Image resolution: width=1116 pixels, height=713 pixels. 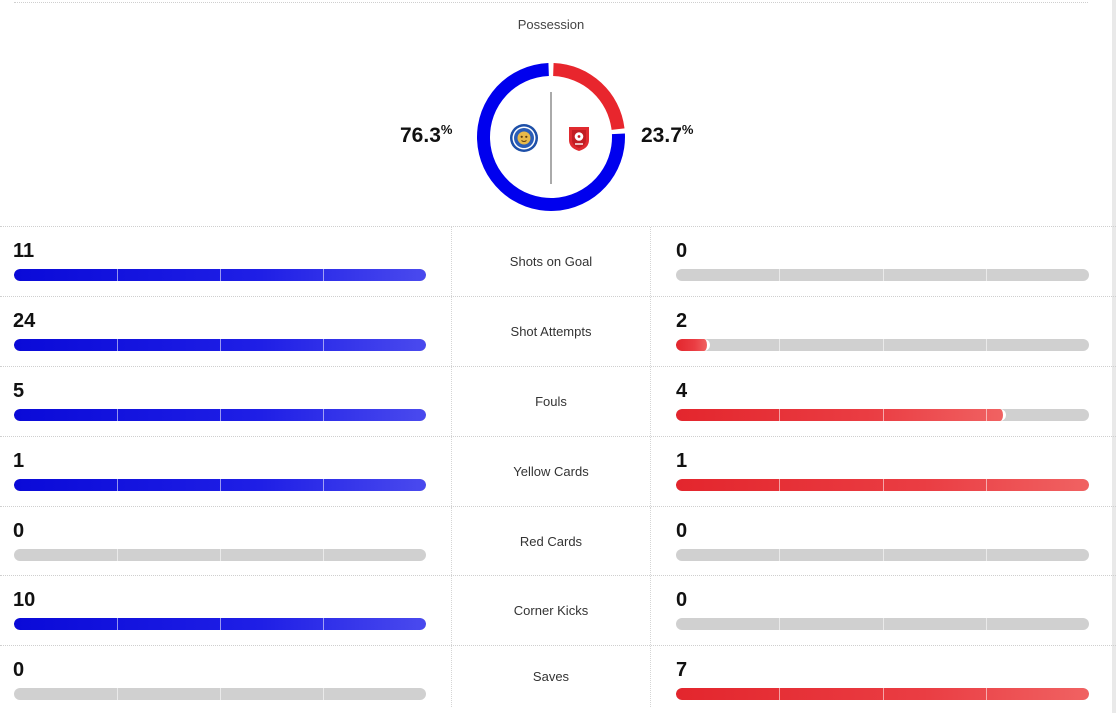 I want to click on stat-row-corner-kicks: 10 Corner Kicks 0, so click(x=558, y=610).